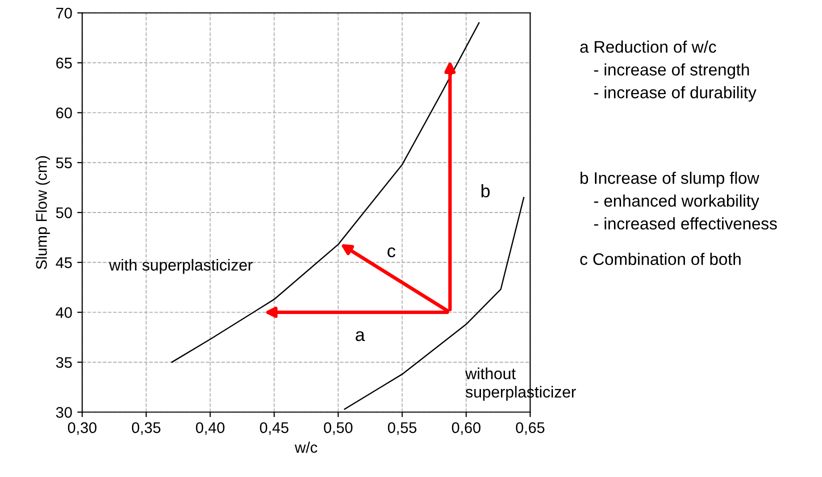 This screenshot has width=822, height=477. What do you see at coordinates (306, 447) in the screenshot?
I see `x-axis-title: w/c` at bounding box center [306, 447].